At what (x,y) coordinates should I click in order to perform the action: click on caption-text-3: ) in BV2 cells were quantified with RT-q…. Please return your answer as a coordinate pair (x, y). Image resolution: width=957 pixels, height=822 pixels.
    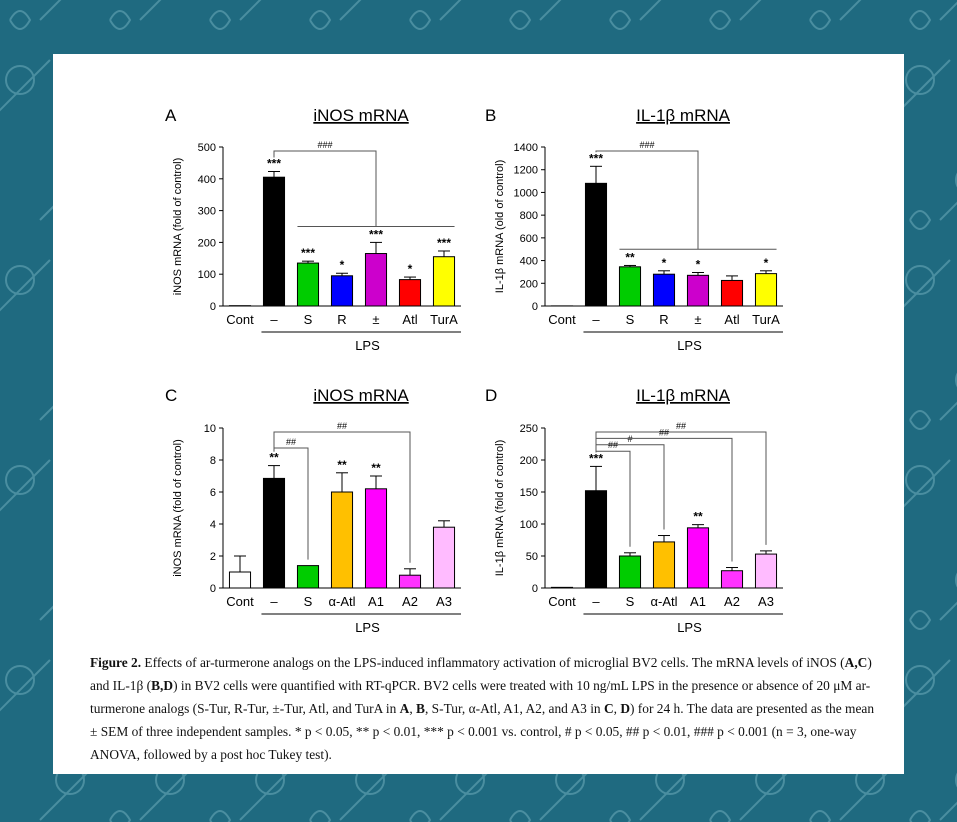
    Looking at the image, I should click on (480, 697).